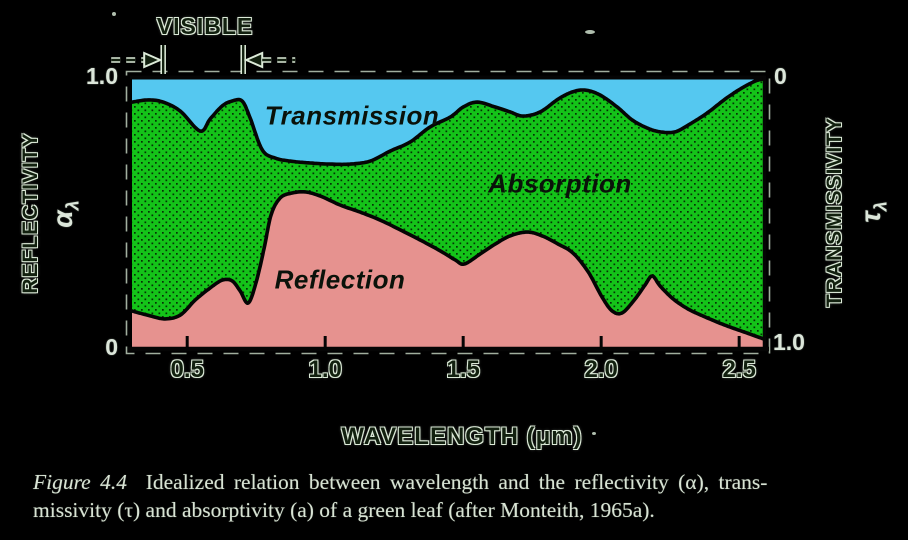 The width and height of the screenshot is (908, 540). What do you see at coordinates (325, 369) in the screenshot?
I see `x-tick-label: 1.0` at bounding box center [325, 369].